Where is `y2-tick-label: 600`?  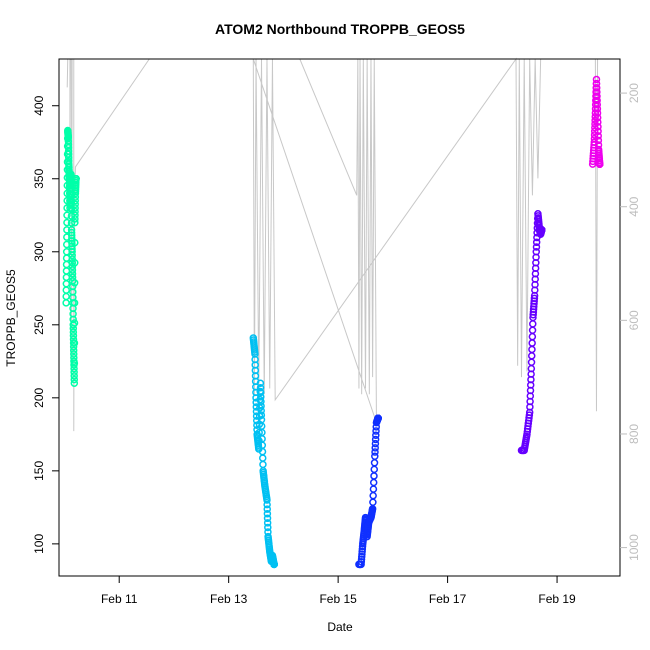
y2-tick-label: 600 is located at coordinates (634, 320).